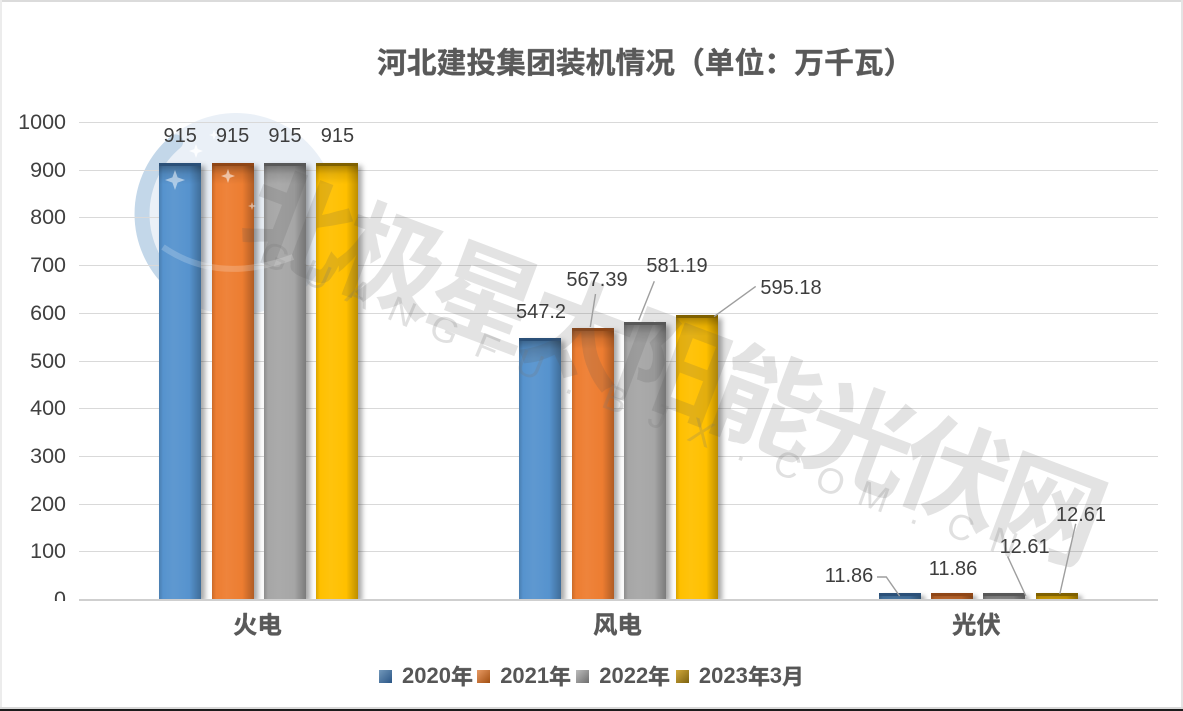 The width and height of the screenshot is (1183, 711). What do you see at coordinates (1004, 542) in the screenshot?
I see `svg-text: N` at bounding box center [1004, 542].